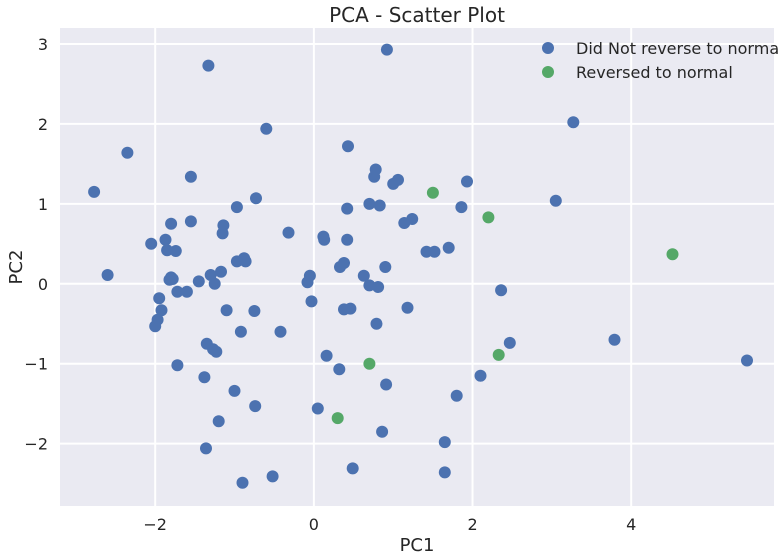  I want to click on chart-title: PCA - Scatter Plot, so click(417, 15).